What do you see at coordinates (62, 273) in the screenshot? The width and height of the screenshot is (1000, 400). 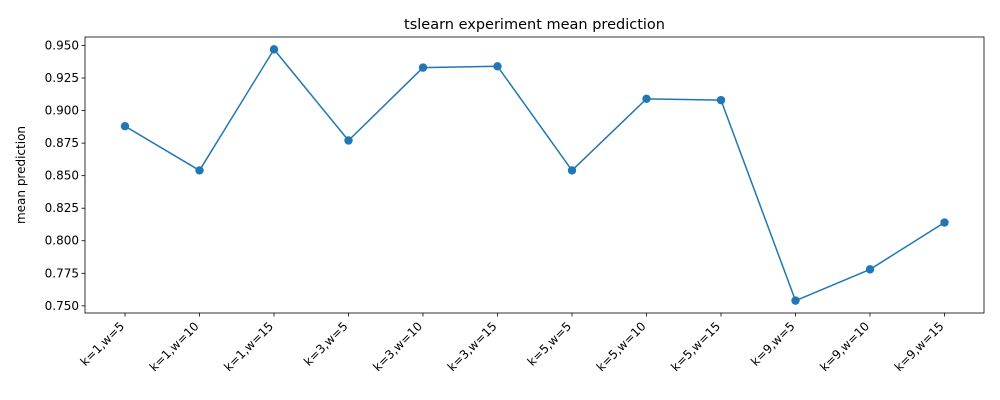 I see `y-tick-label: 0.775` at bounding box center [62, 273].